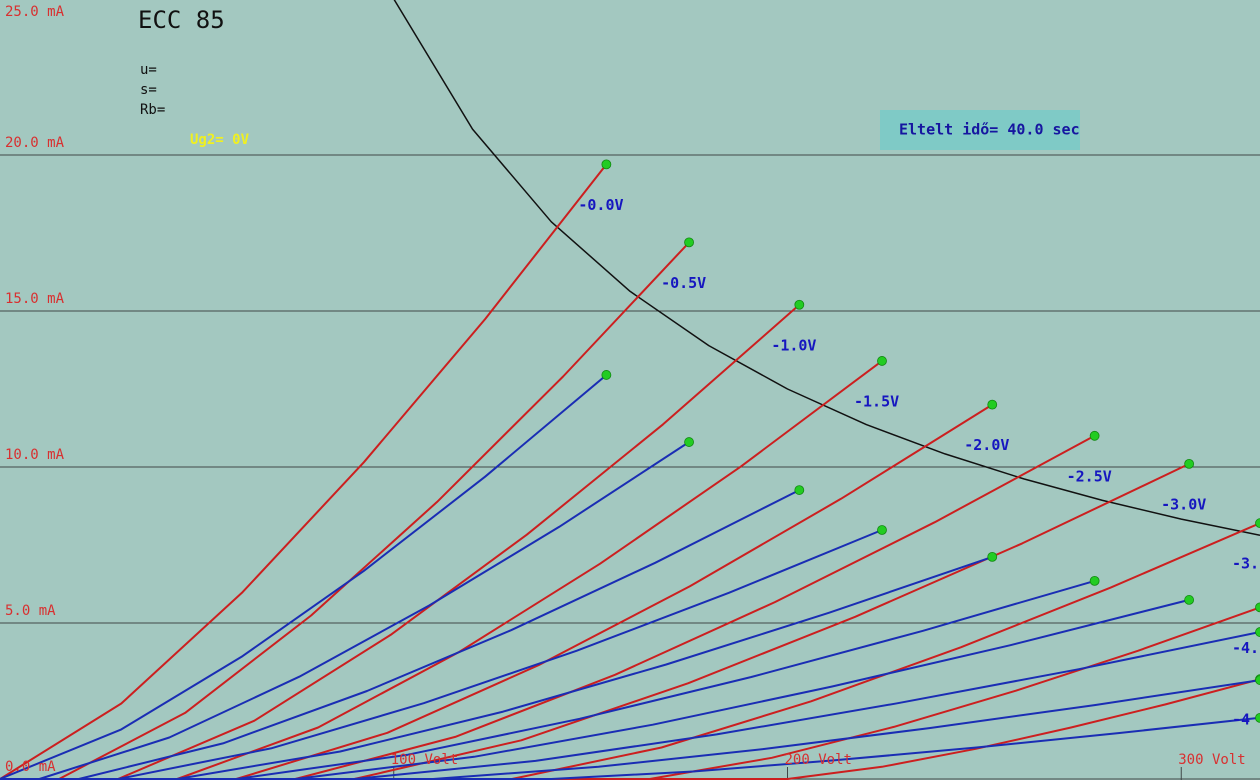  Describe the element at coordinates (1089, 476) in the screenshot. I see `curve-label: -2.5V` at that location.